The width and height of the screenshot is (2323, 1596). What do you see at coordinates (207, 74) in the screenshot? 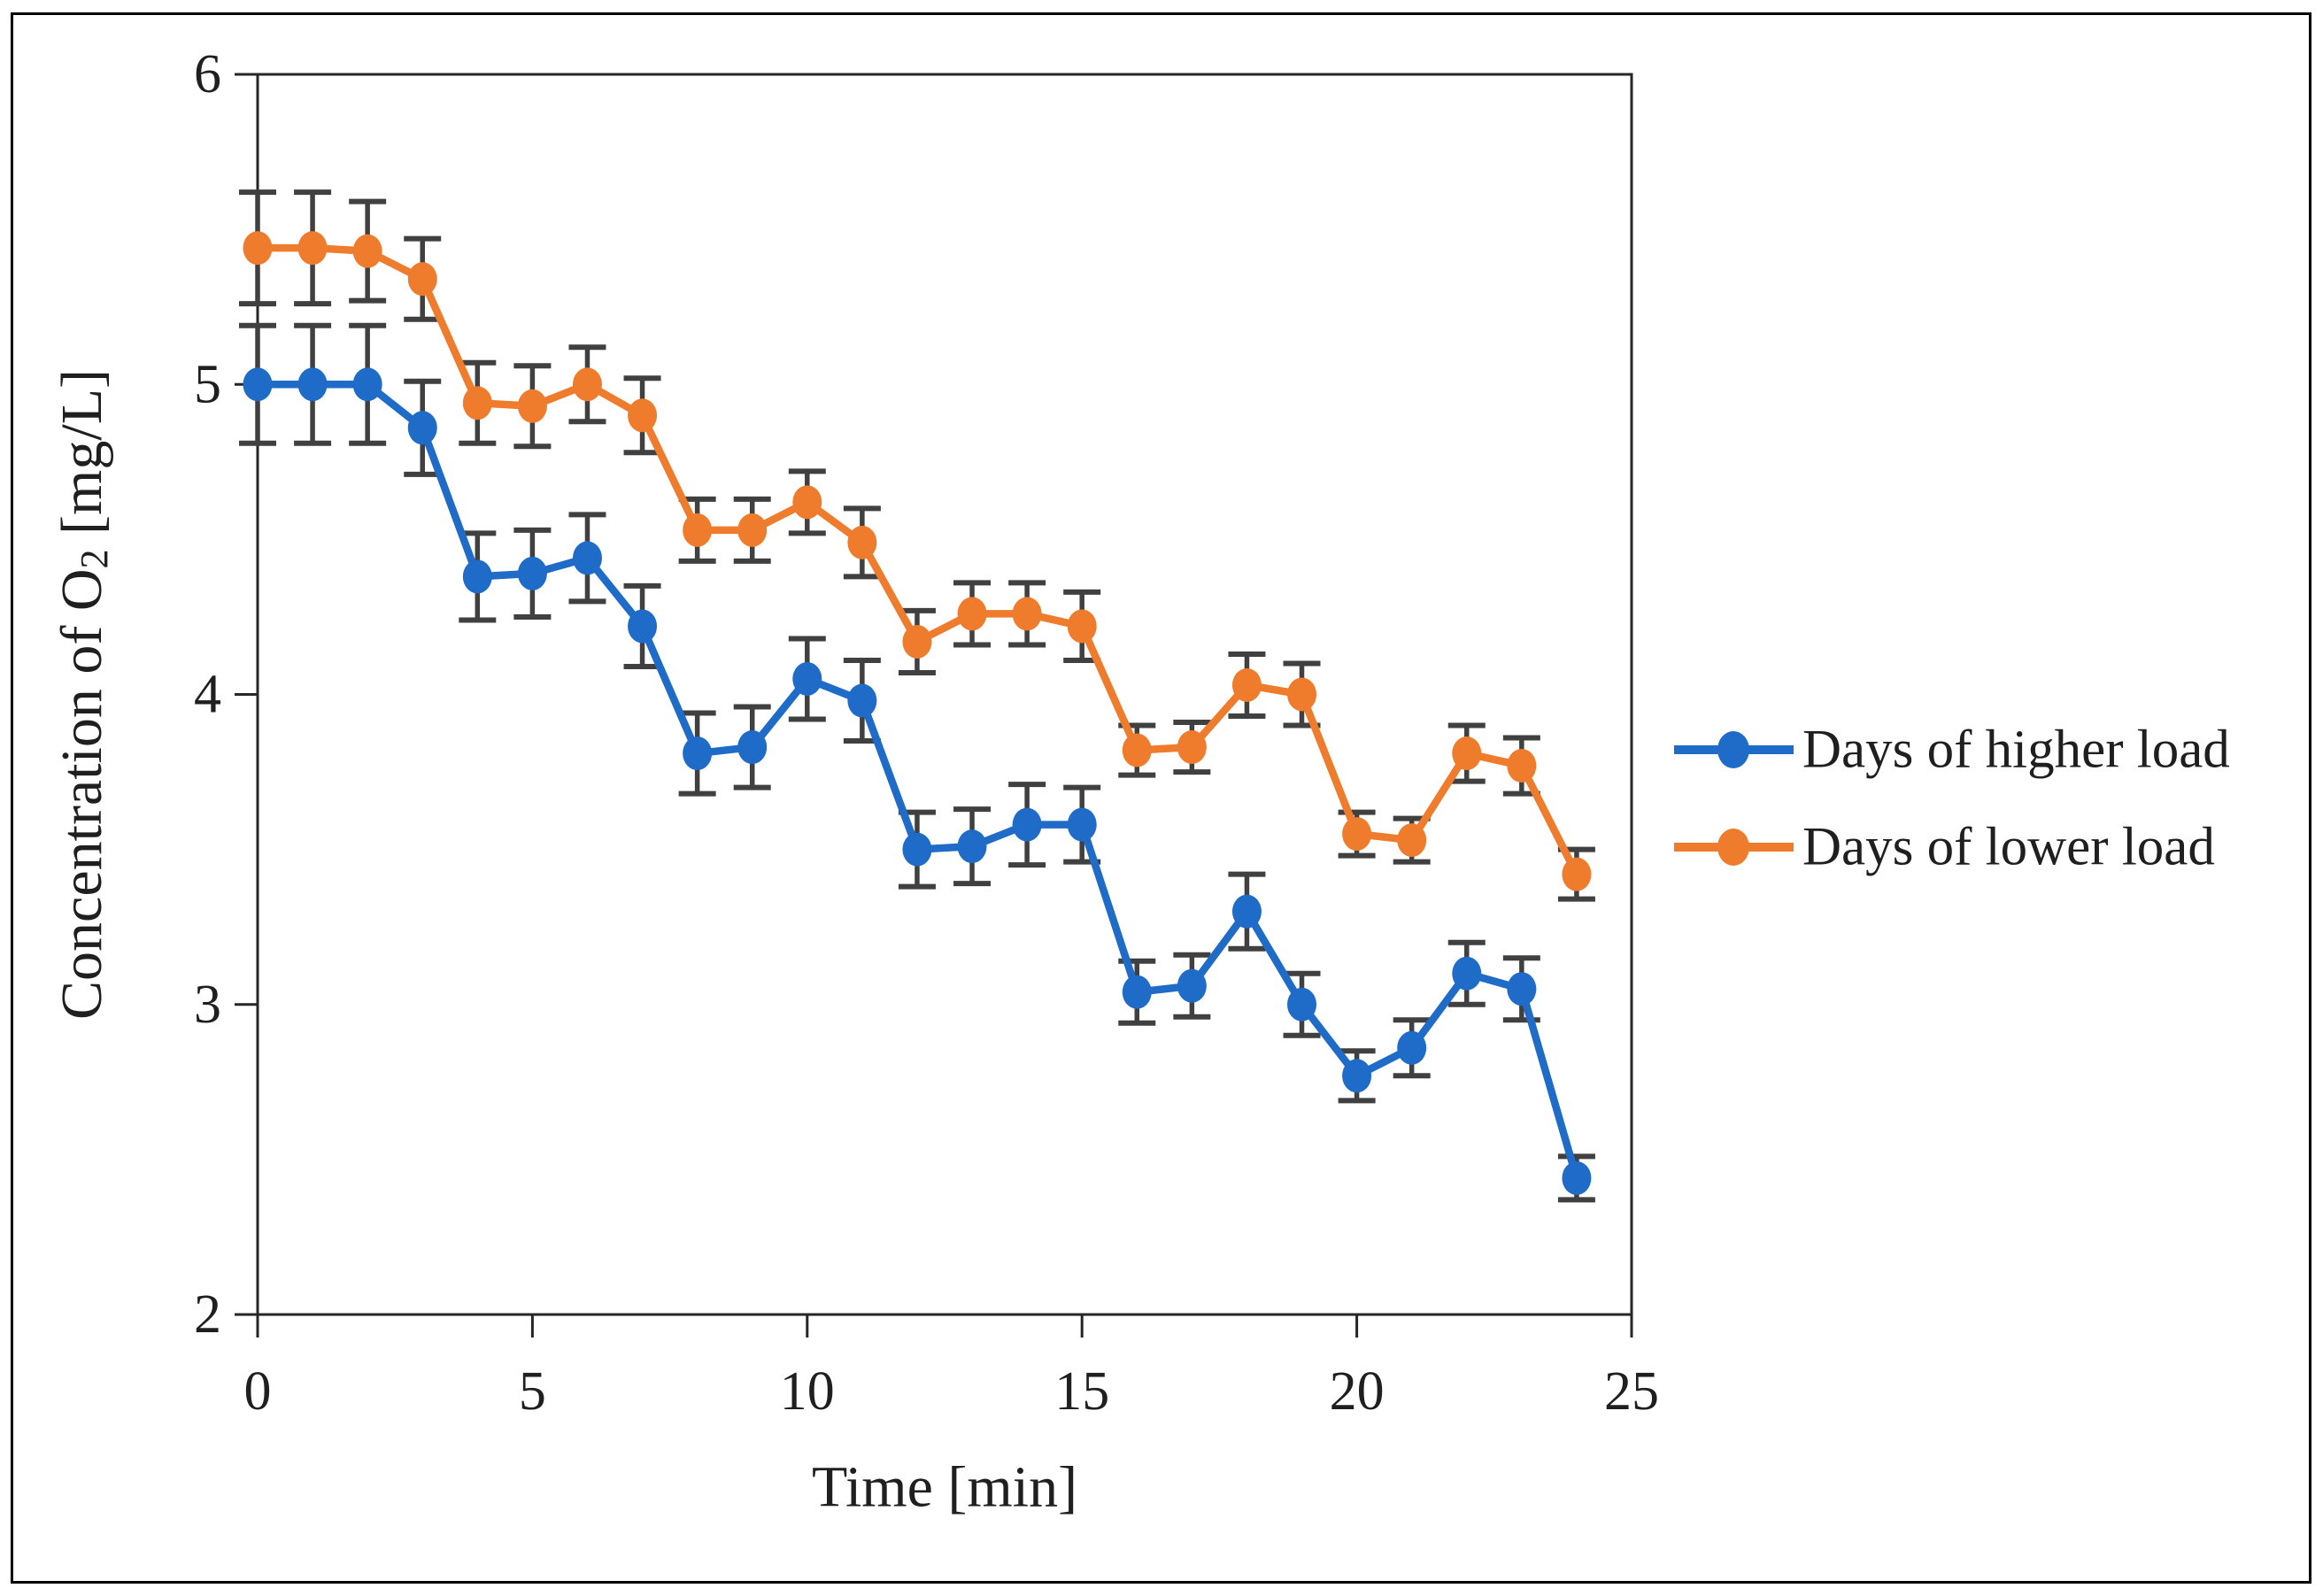
I see `y-tick-label: 6` at bounding box center [207, 74].